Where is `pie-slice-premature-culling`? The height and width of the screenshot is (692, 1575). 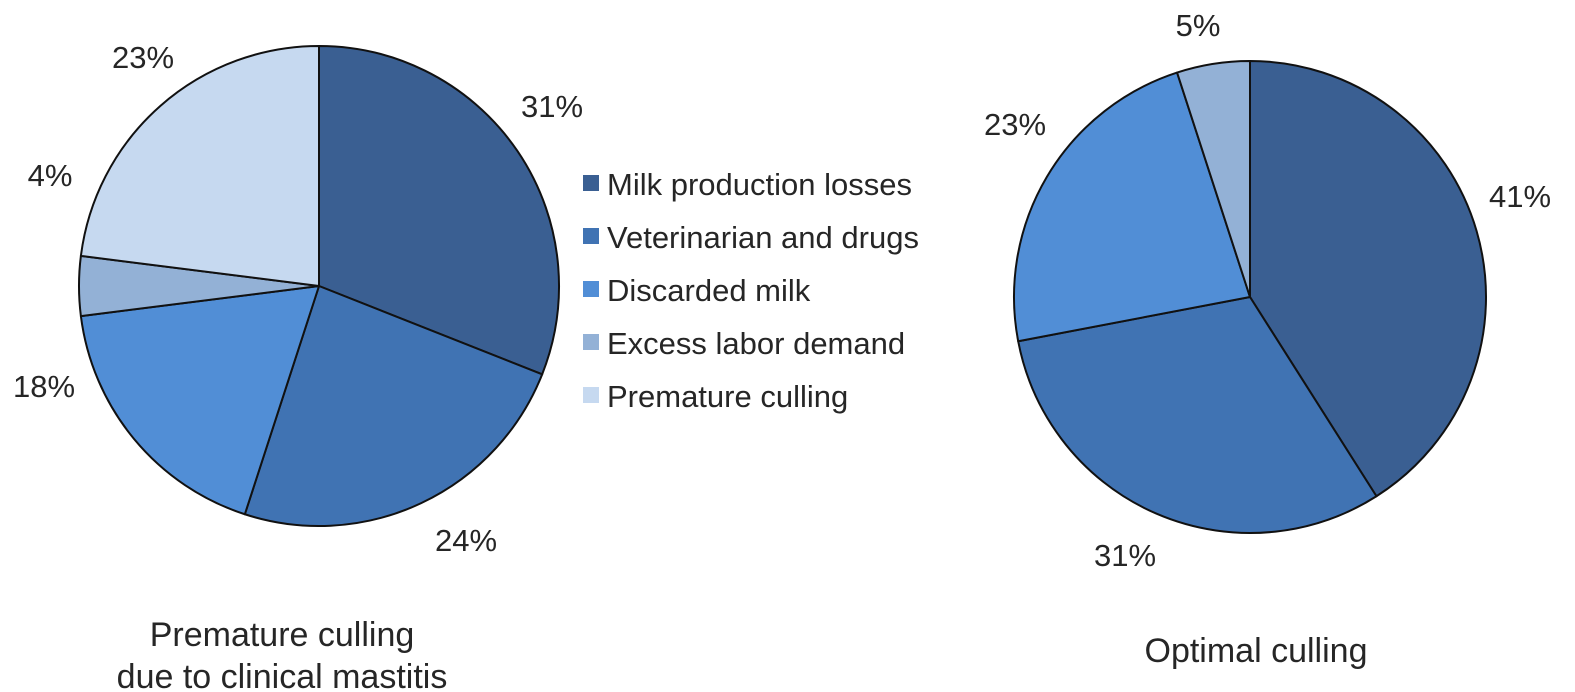 pie-slice-premature-culling is located at coordinates (199, 166).